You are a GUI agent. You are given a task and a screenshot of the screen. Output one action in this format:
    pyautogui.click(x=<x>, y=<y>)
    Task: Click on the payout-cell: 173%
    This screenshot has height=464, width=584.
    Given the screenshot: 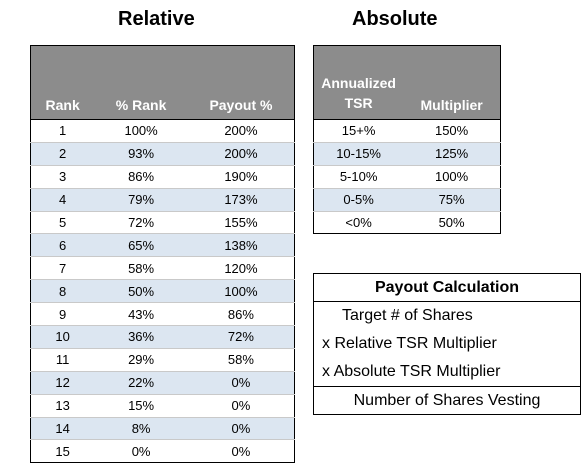 What is the action you would take?
    pyautogui.click(x=241, y=199)
    